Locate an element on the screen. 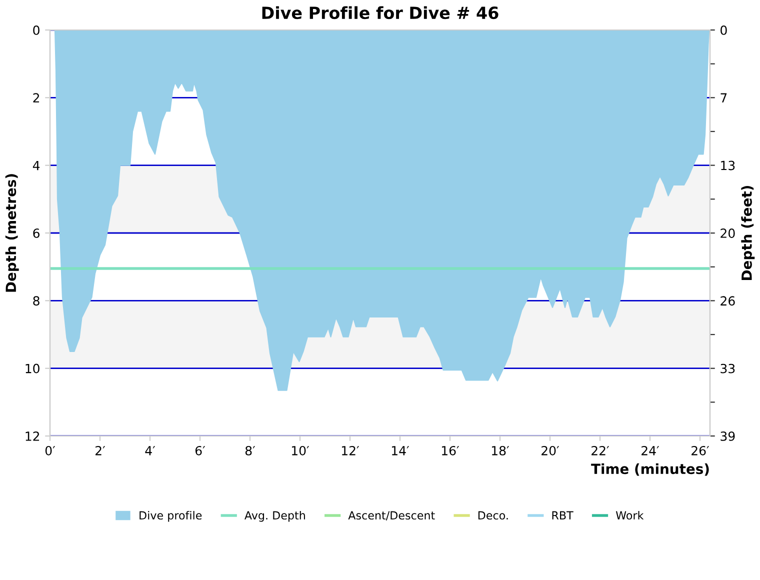  chart-title: Dive Profile for Dive # 46 is located at coordinates (380, 13).